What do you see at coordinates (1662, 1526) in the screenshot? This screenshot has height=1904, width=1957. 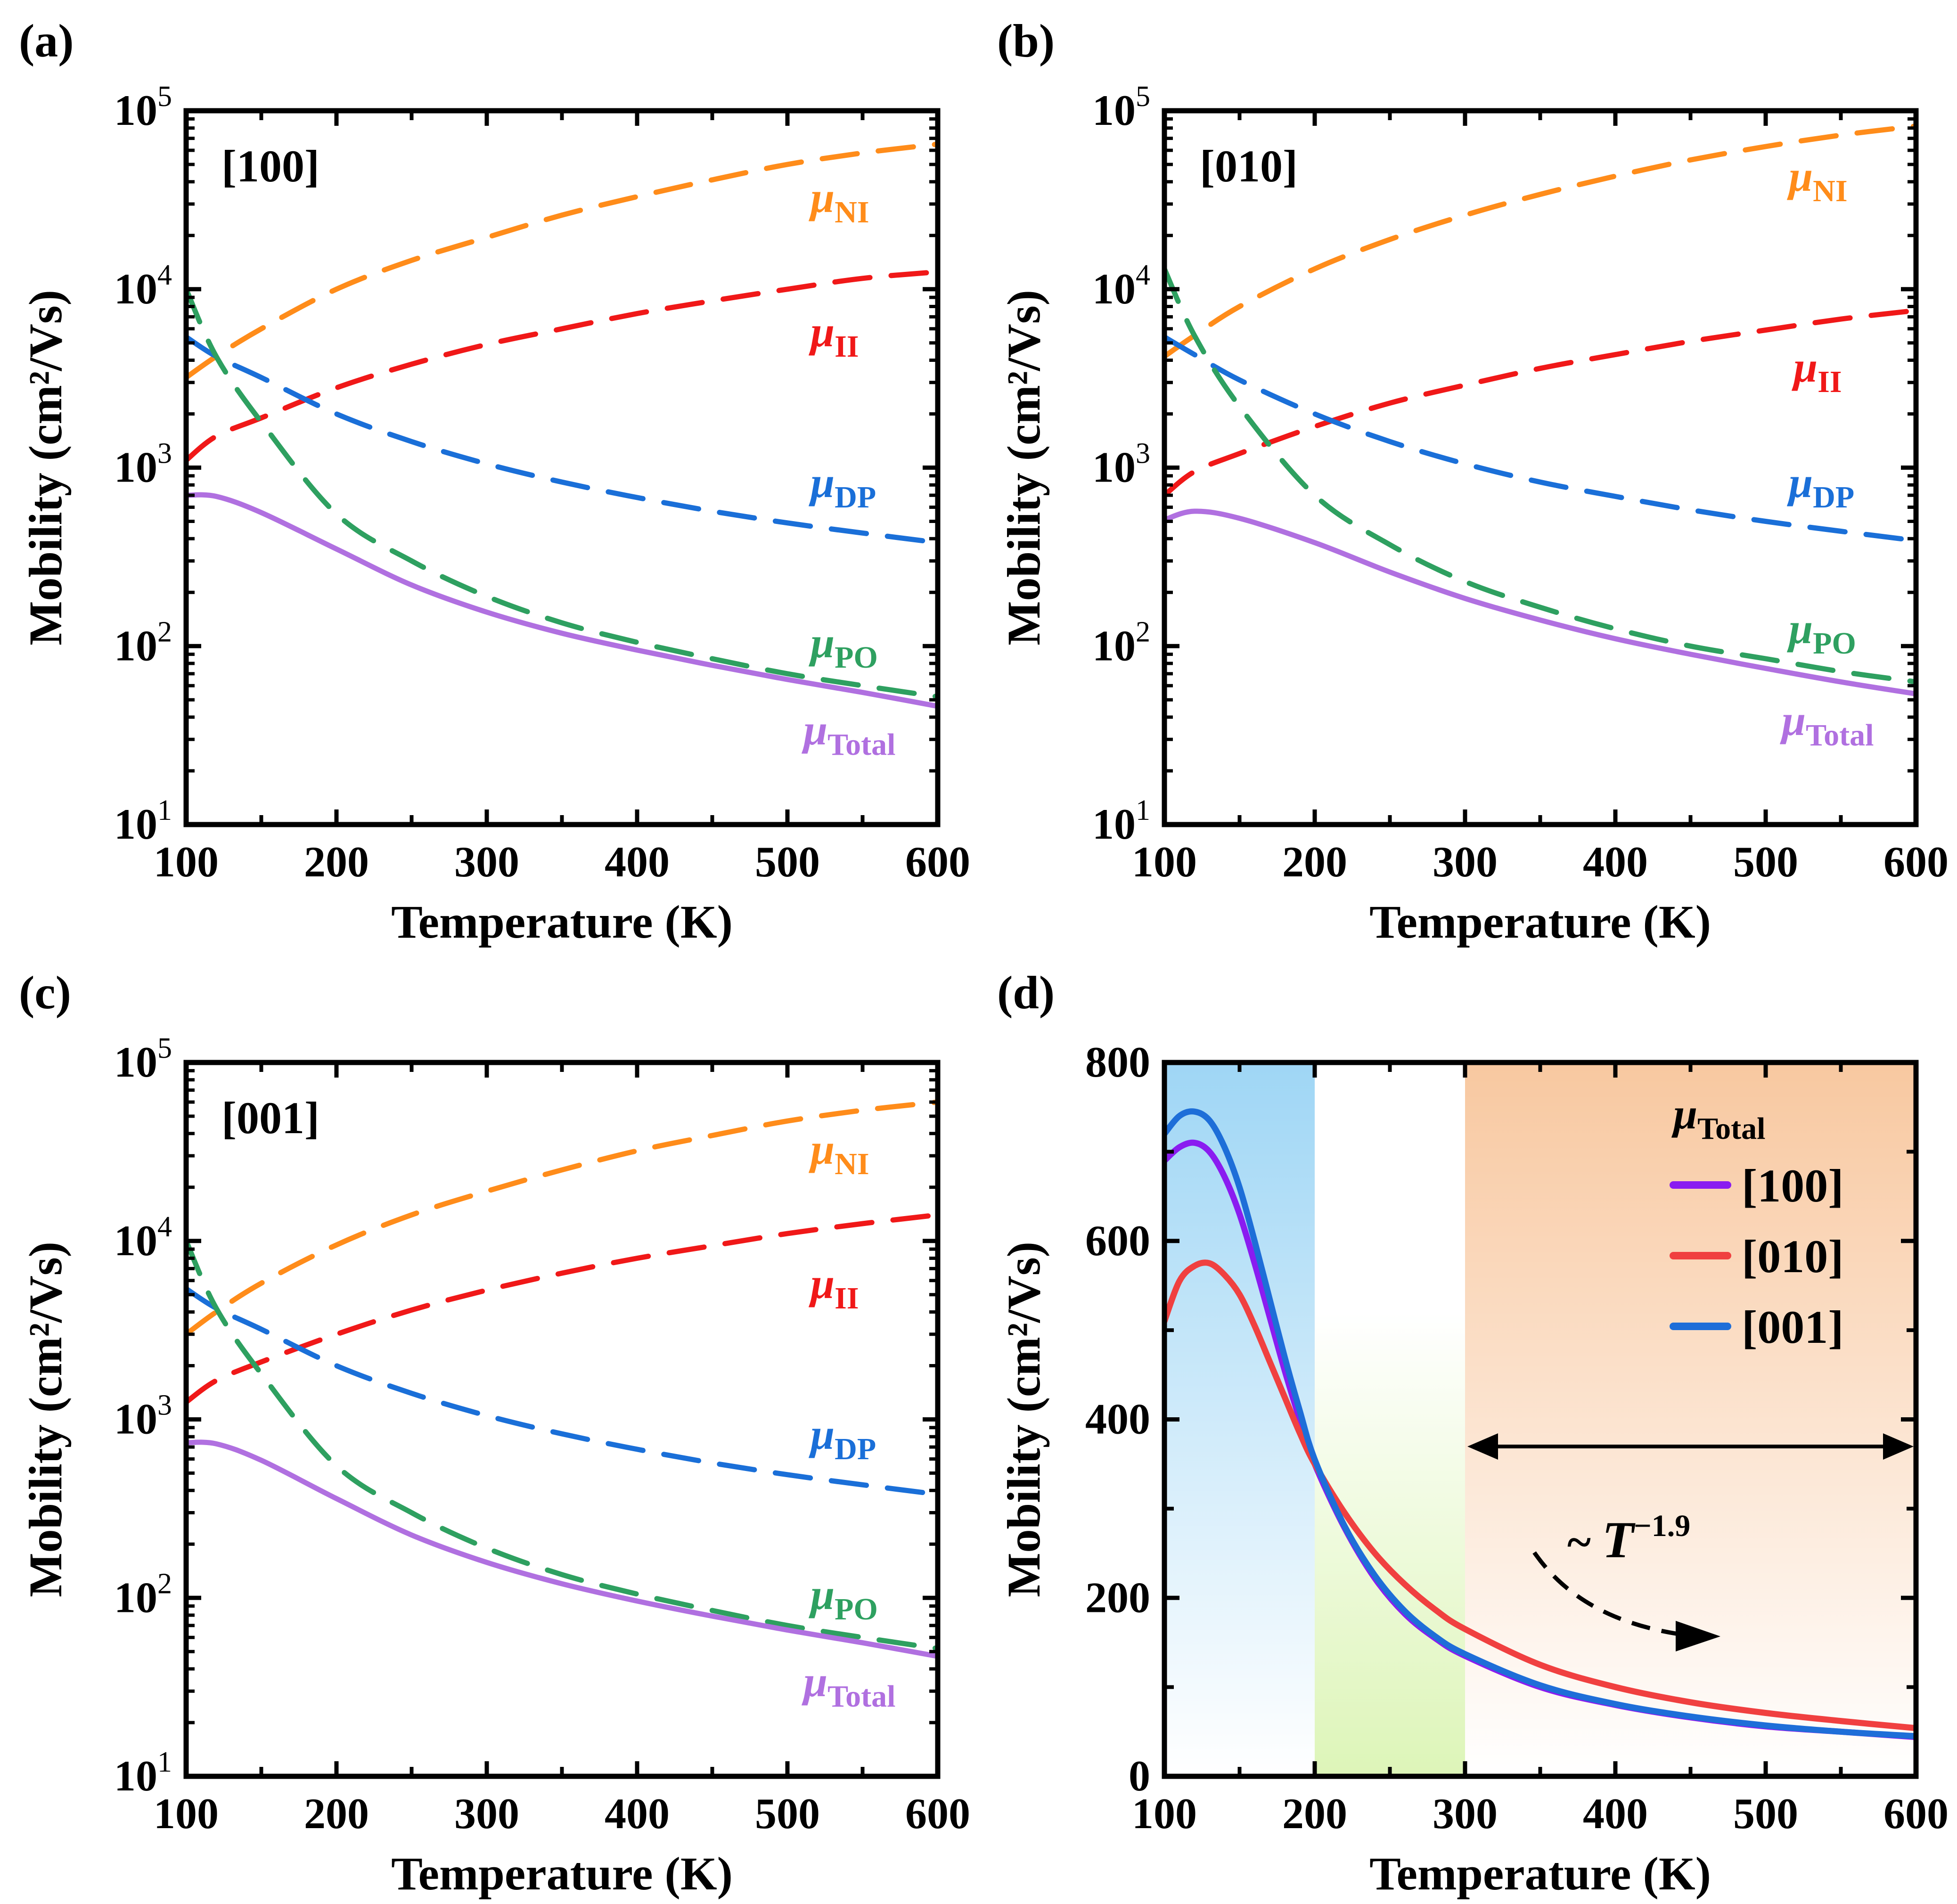 I see `exponent: −1.9` at bounding box center [1662, 1526].